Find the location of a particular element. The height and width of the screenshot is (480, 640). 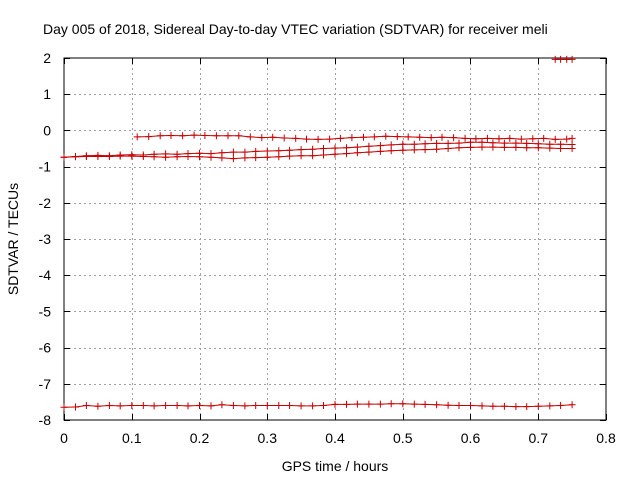

y-tick-label: 2 is located at coordinates (47, 58).